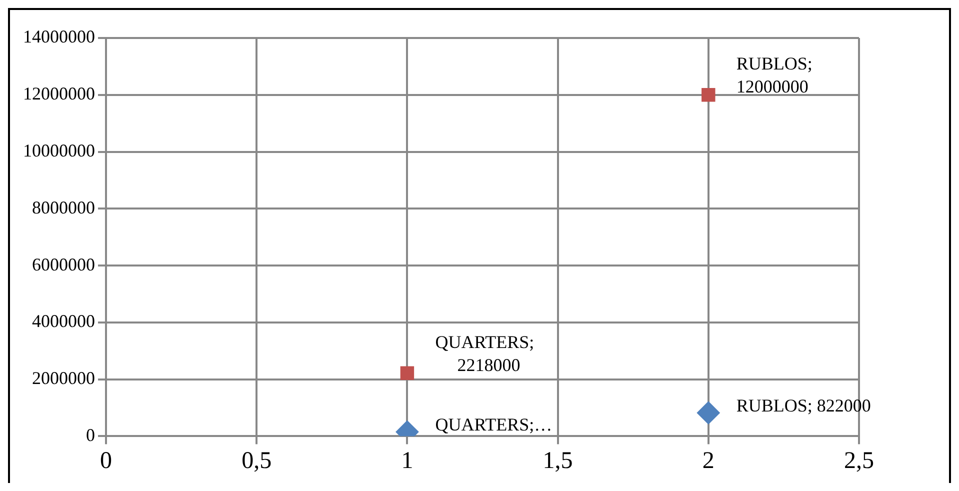 Image resolution: width=959 pixels, height=491 pixels. What do you see at coordinates (63, 264) in the screenshot?
I see `y-tick-label: 6000000` at bounding box center [63, 264].